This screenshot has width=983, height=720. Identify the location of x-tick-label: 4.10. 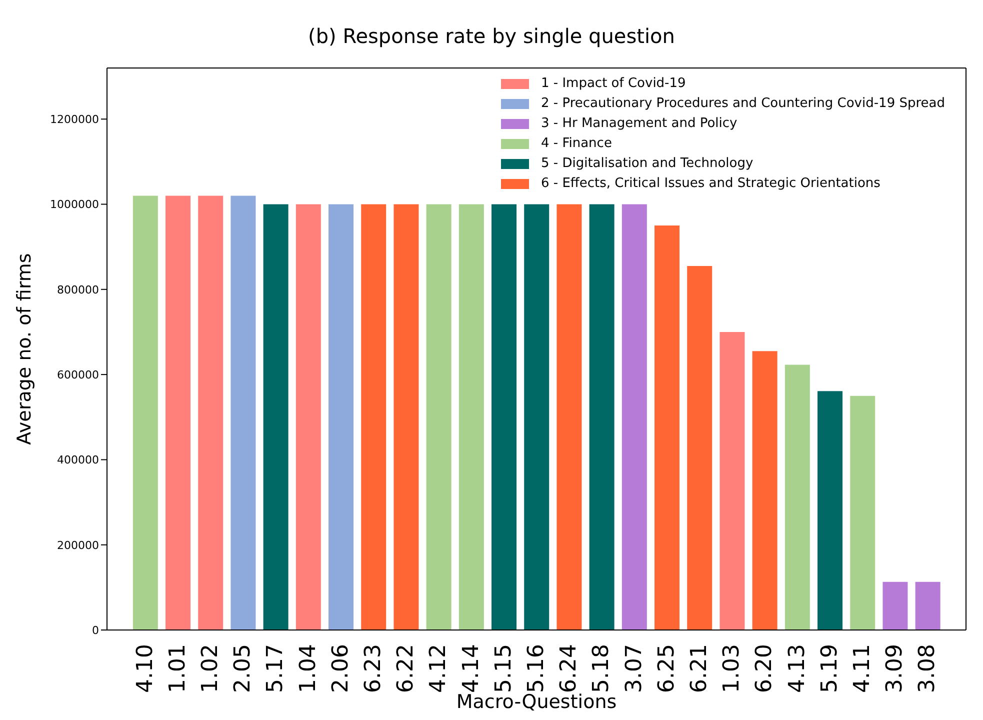
(145, 668).